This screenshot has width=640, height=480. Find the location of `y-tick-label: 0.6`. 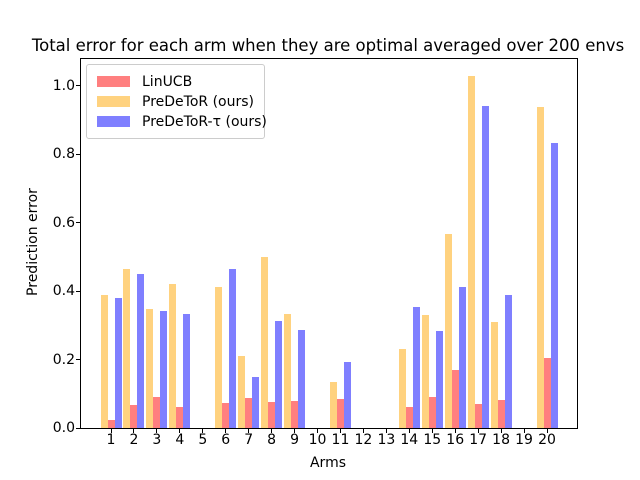

y-tick-label: 0.6 is located at coordinates (63, 222).